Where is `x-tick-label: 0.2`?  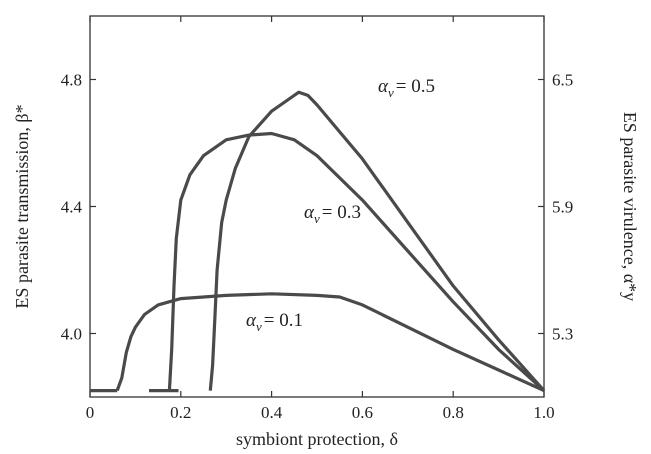 x-tick-label: 0.2 is located at coordinates (180, 412).